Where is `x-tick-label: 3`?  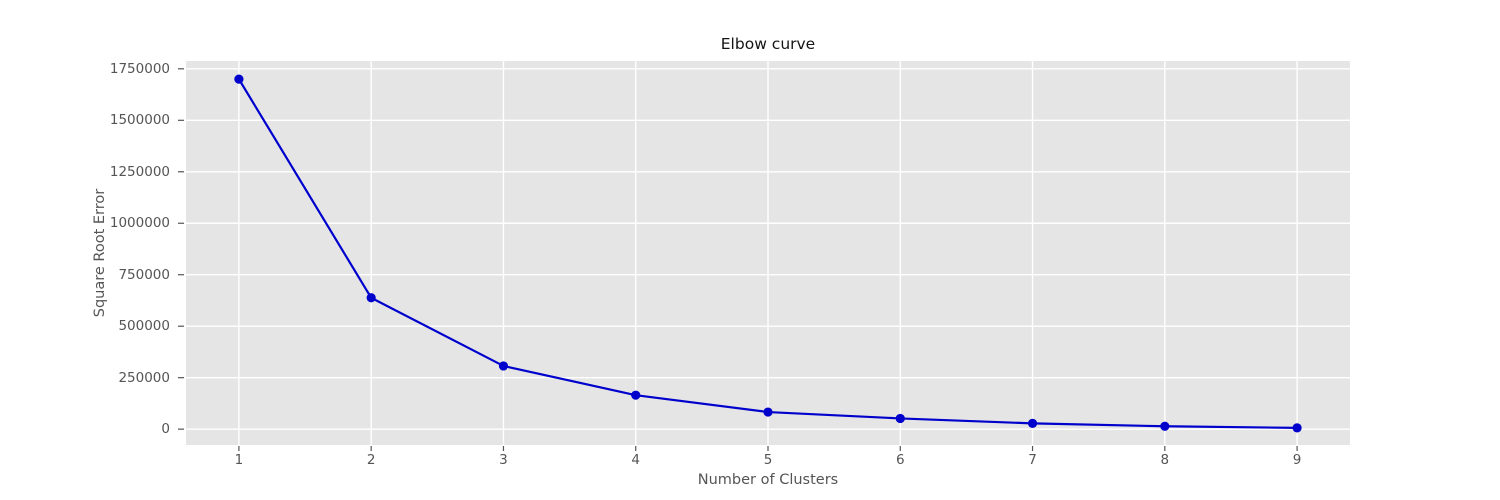
x-tick-label: 3 is located at coordinates (503, 460).